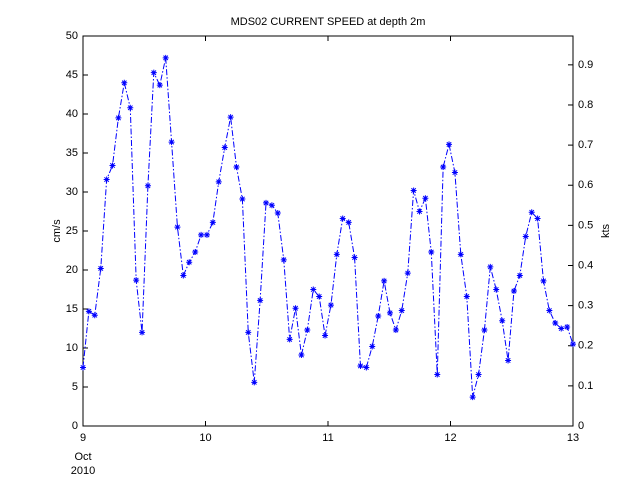 This screenshot has width=640, height=480. What do you see at coordinates (72, 36) in the screenshot?
I see `y-tick-label: 50` at bounding box center [72, 36].